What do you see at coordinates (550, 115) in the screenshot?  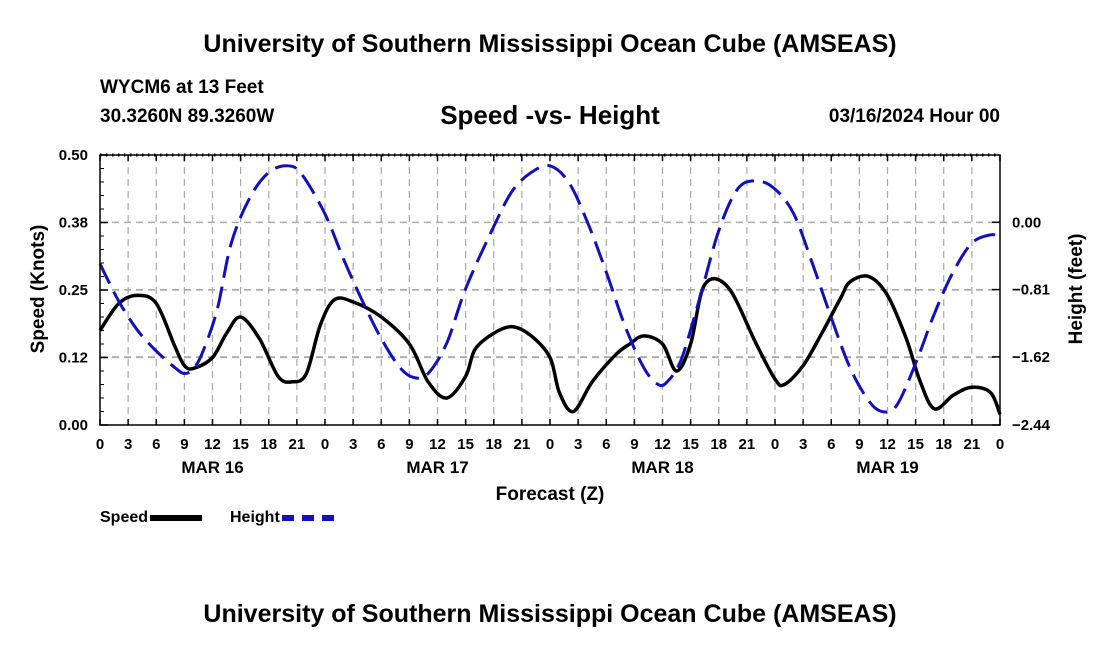 I see `chart-title: Speed -vs- Height` at bounding box center [550, 115].